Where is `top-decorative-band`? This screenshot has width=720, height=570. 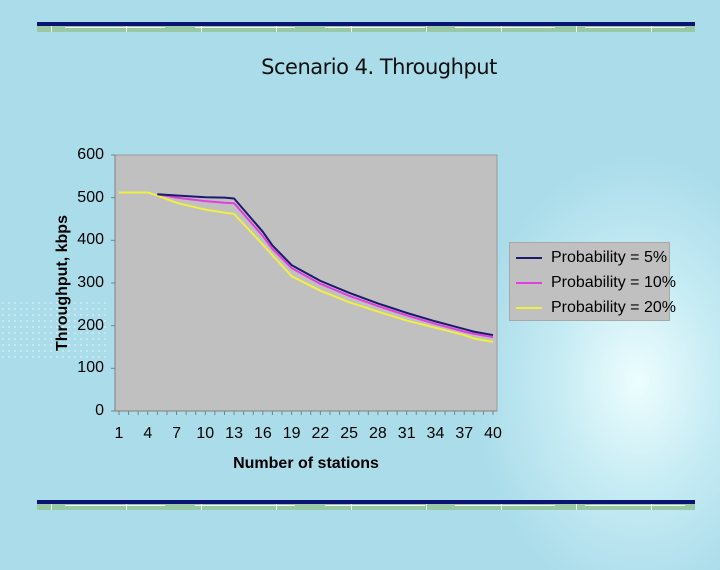
top-decorative-band is located at coordinates (366, 27).